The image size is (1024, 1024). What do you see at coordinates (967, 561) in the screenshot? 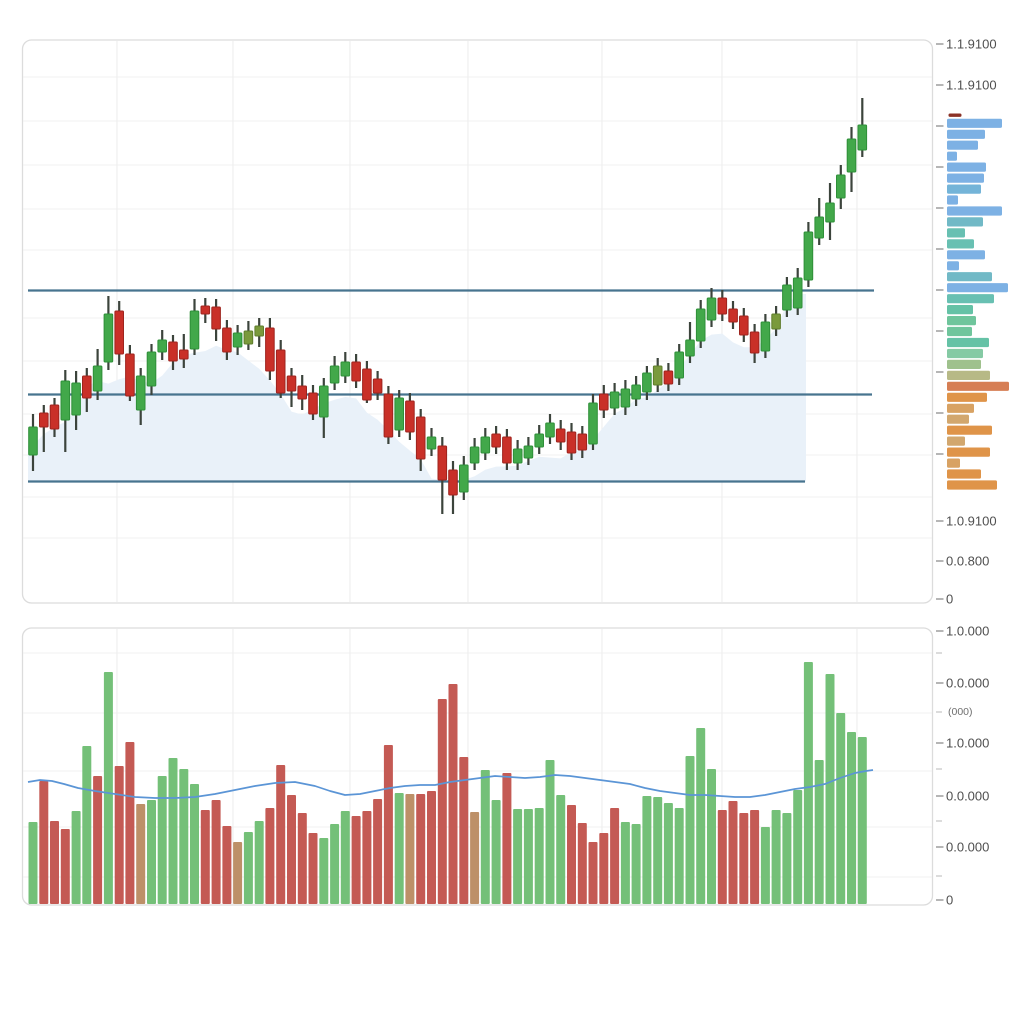
I see `svg-text: 0.0.800` at bounding box center [967, 561].